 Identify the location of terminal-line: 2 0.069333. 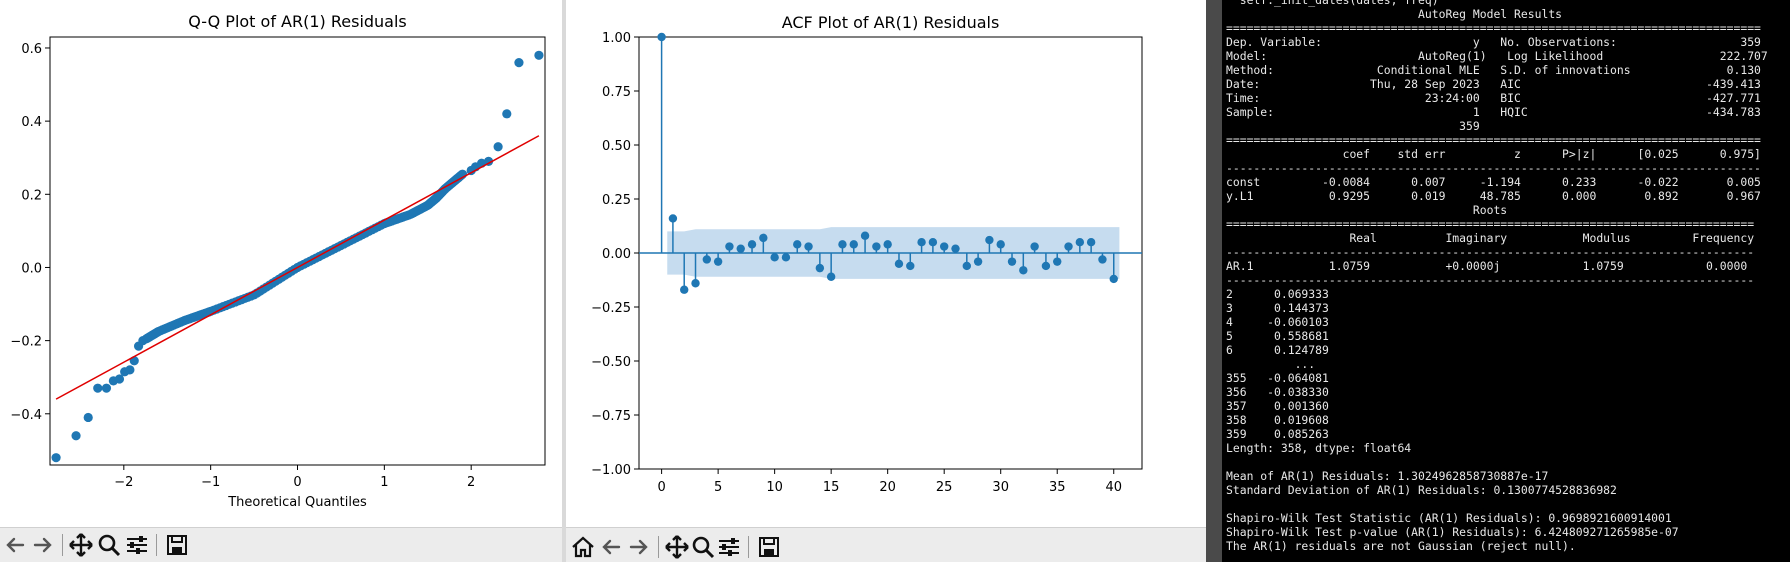
(1277, 294).